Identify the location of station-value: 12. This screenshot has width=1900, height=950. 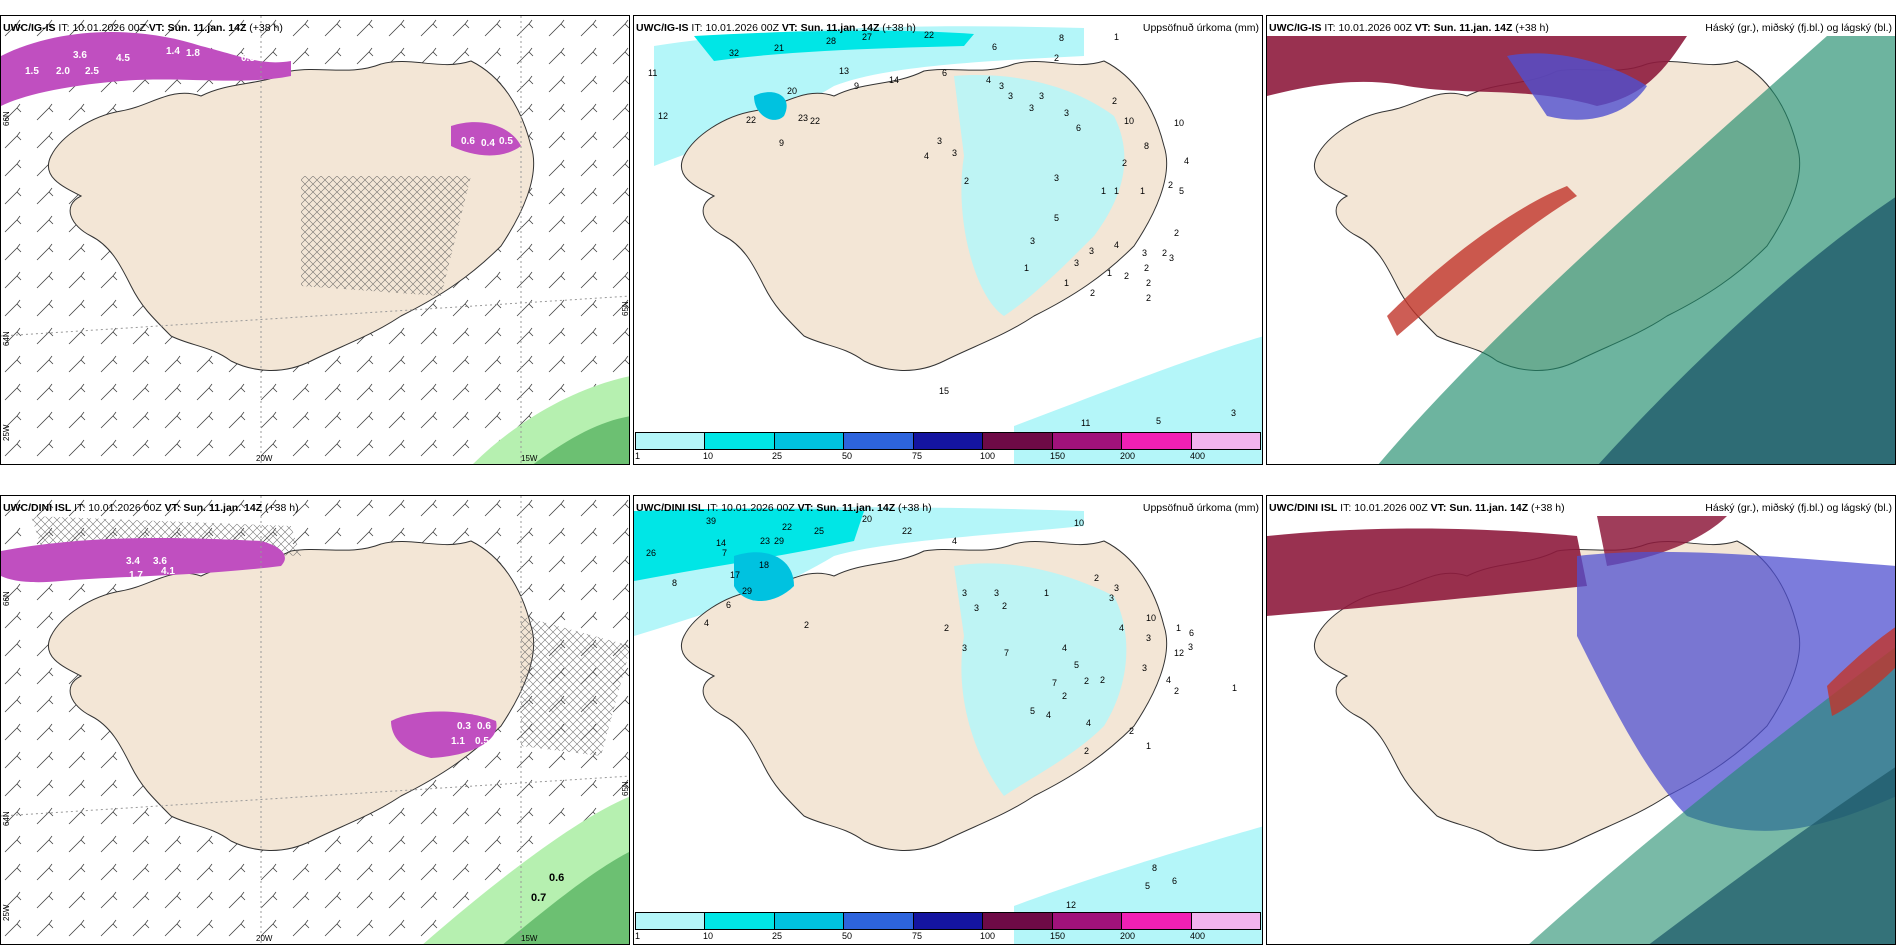
(663, 116).